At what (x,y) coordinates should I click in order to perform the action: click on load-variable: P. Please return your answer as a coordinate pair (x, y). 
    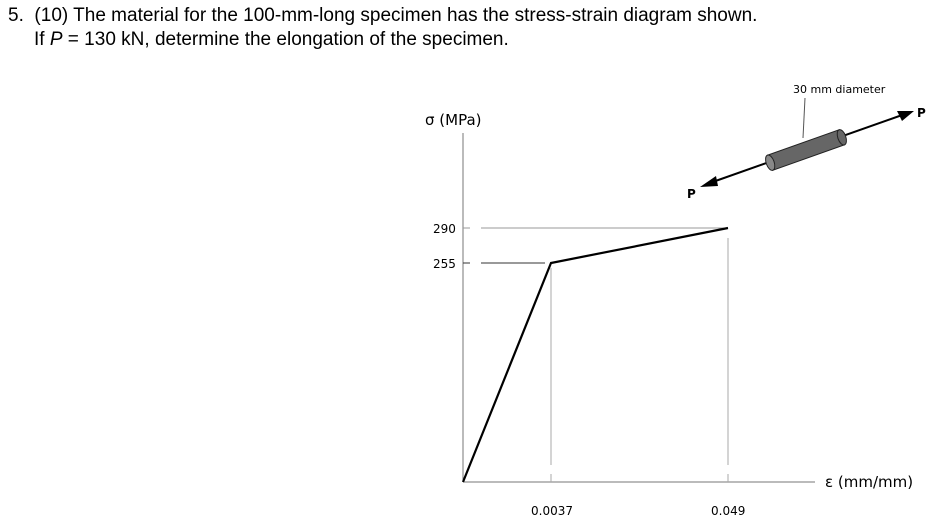
    Looking at the image, I should click on (56, 39).